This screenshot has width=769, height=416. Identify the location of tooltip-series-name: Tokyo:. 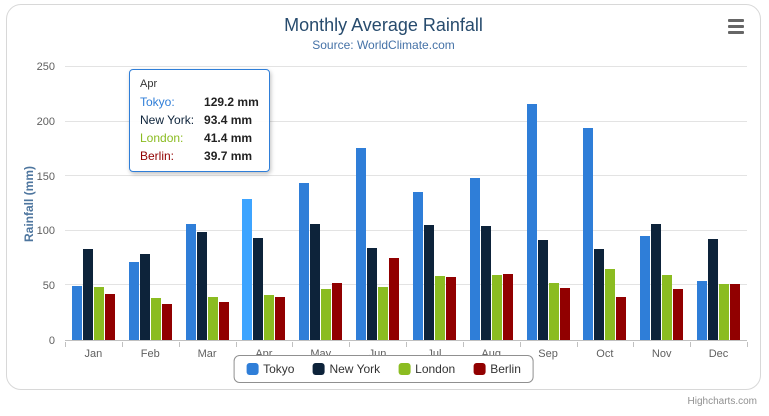
(157, 102).